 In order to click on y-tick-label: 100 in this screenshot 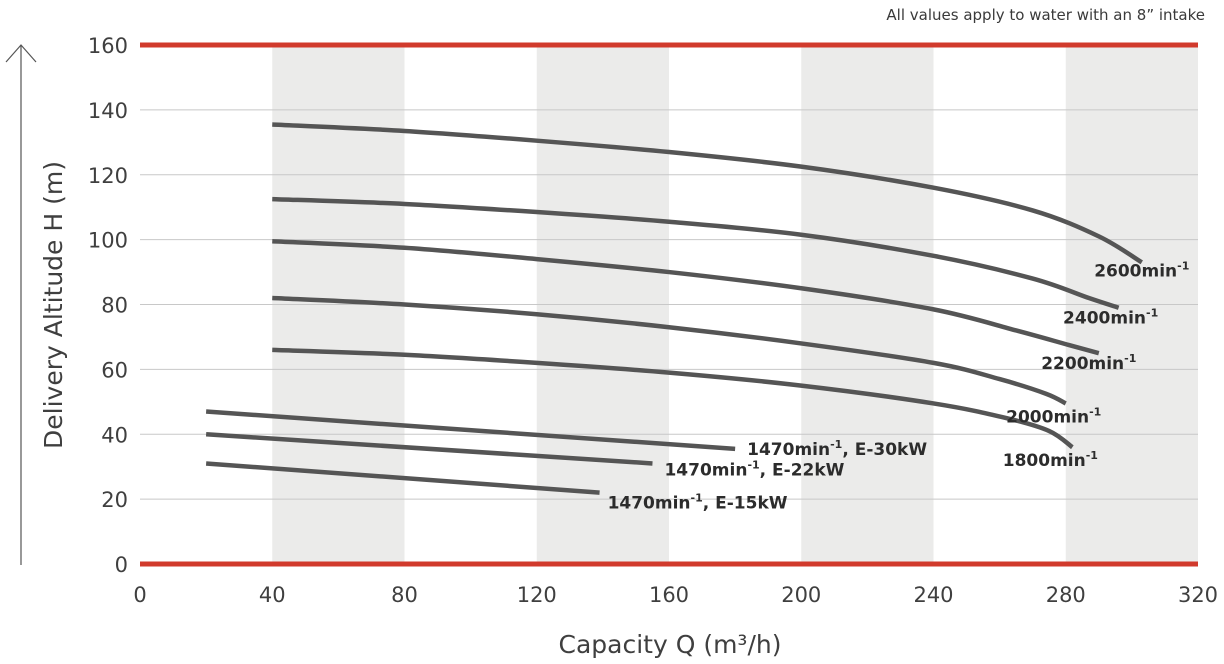, I will do `click(108, 241)`.